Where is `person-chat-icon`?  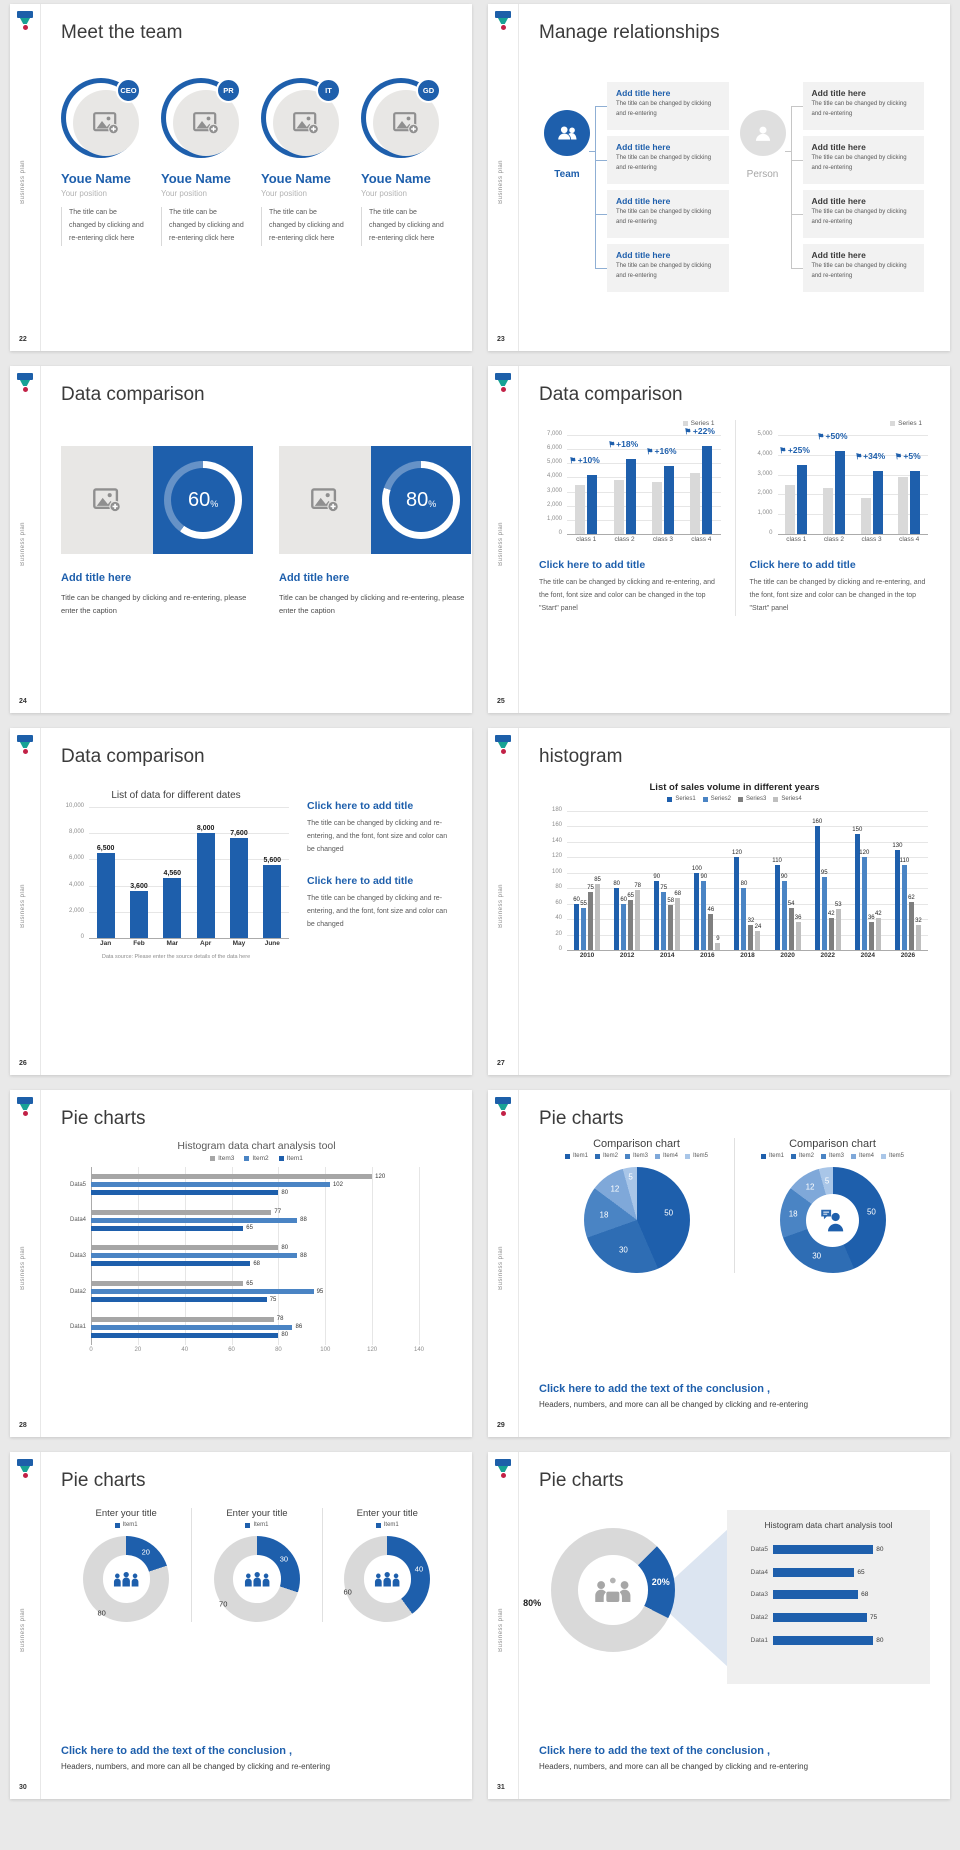 person-chat-icon is located at coordinates (833, 1220).